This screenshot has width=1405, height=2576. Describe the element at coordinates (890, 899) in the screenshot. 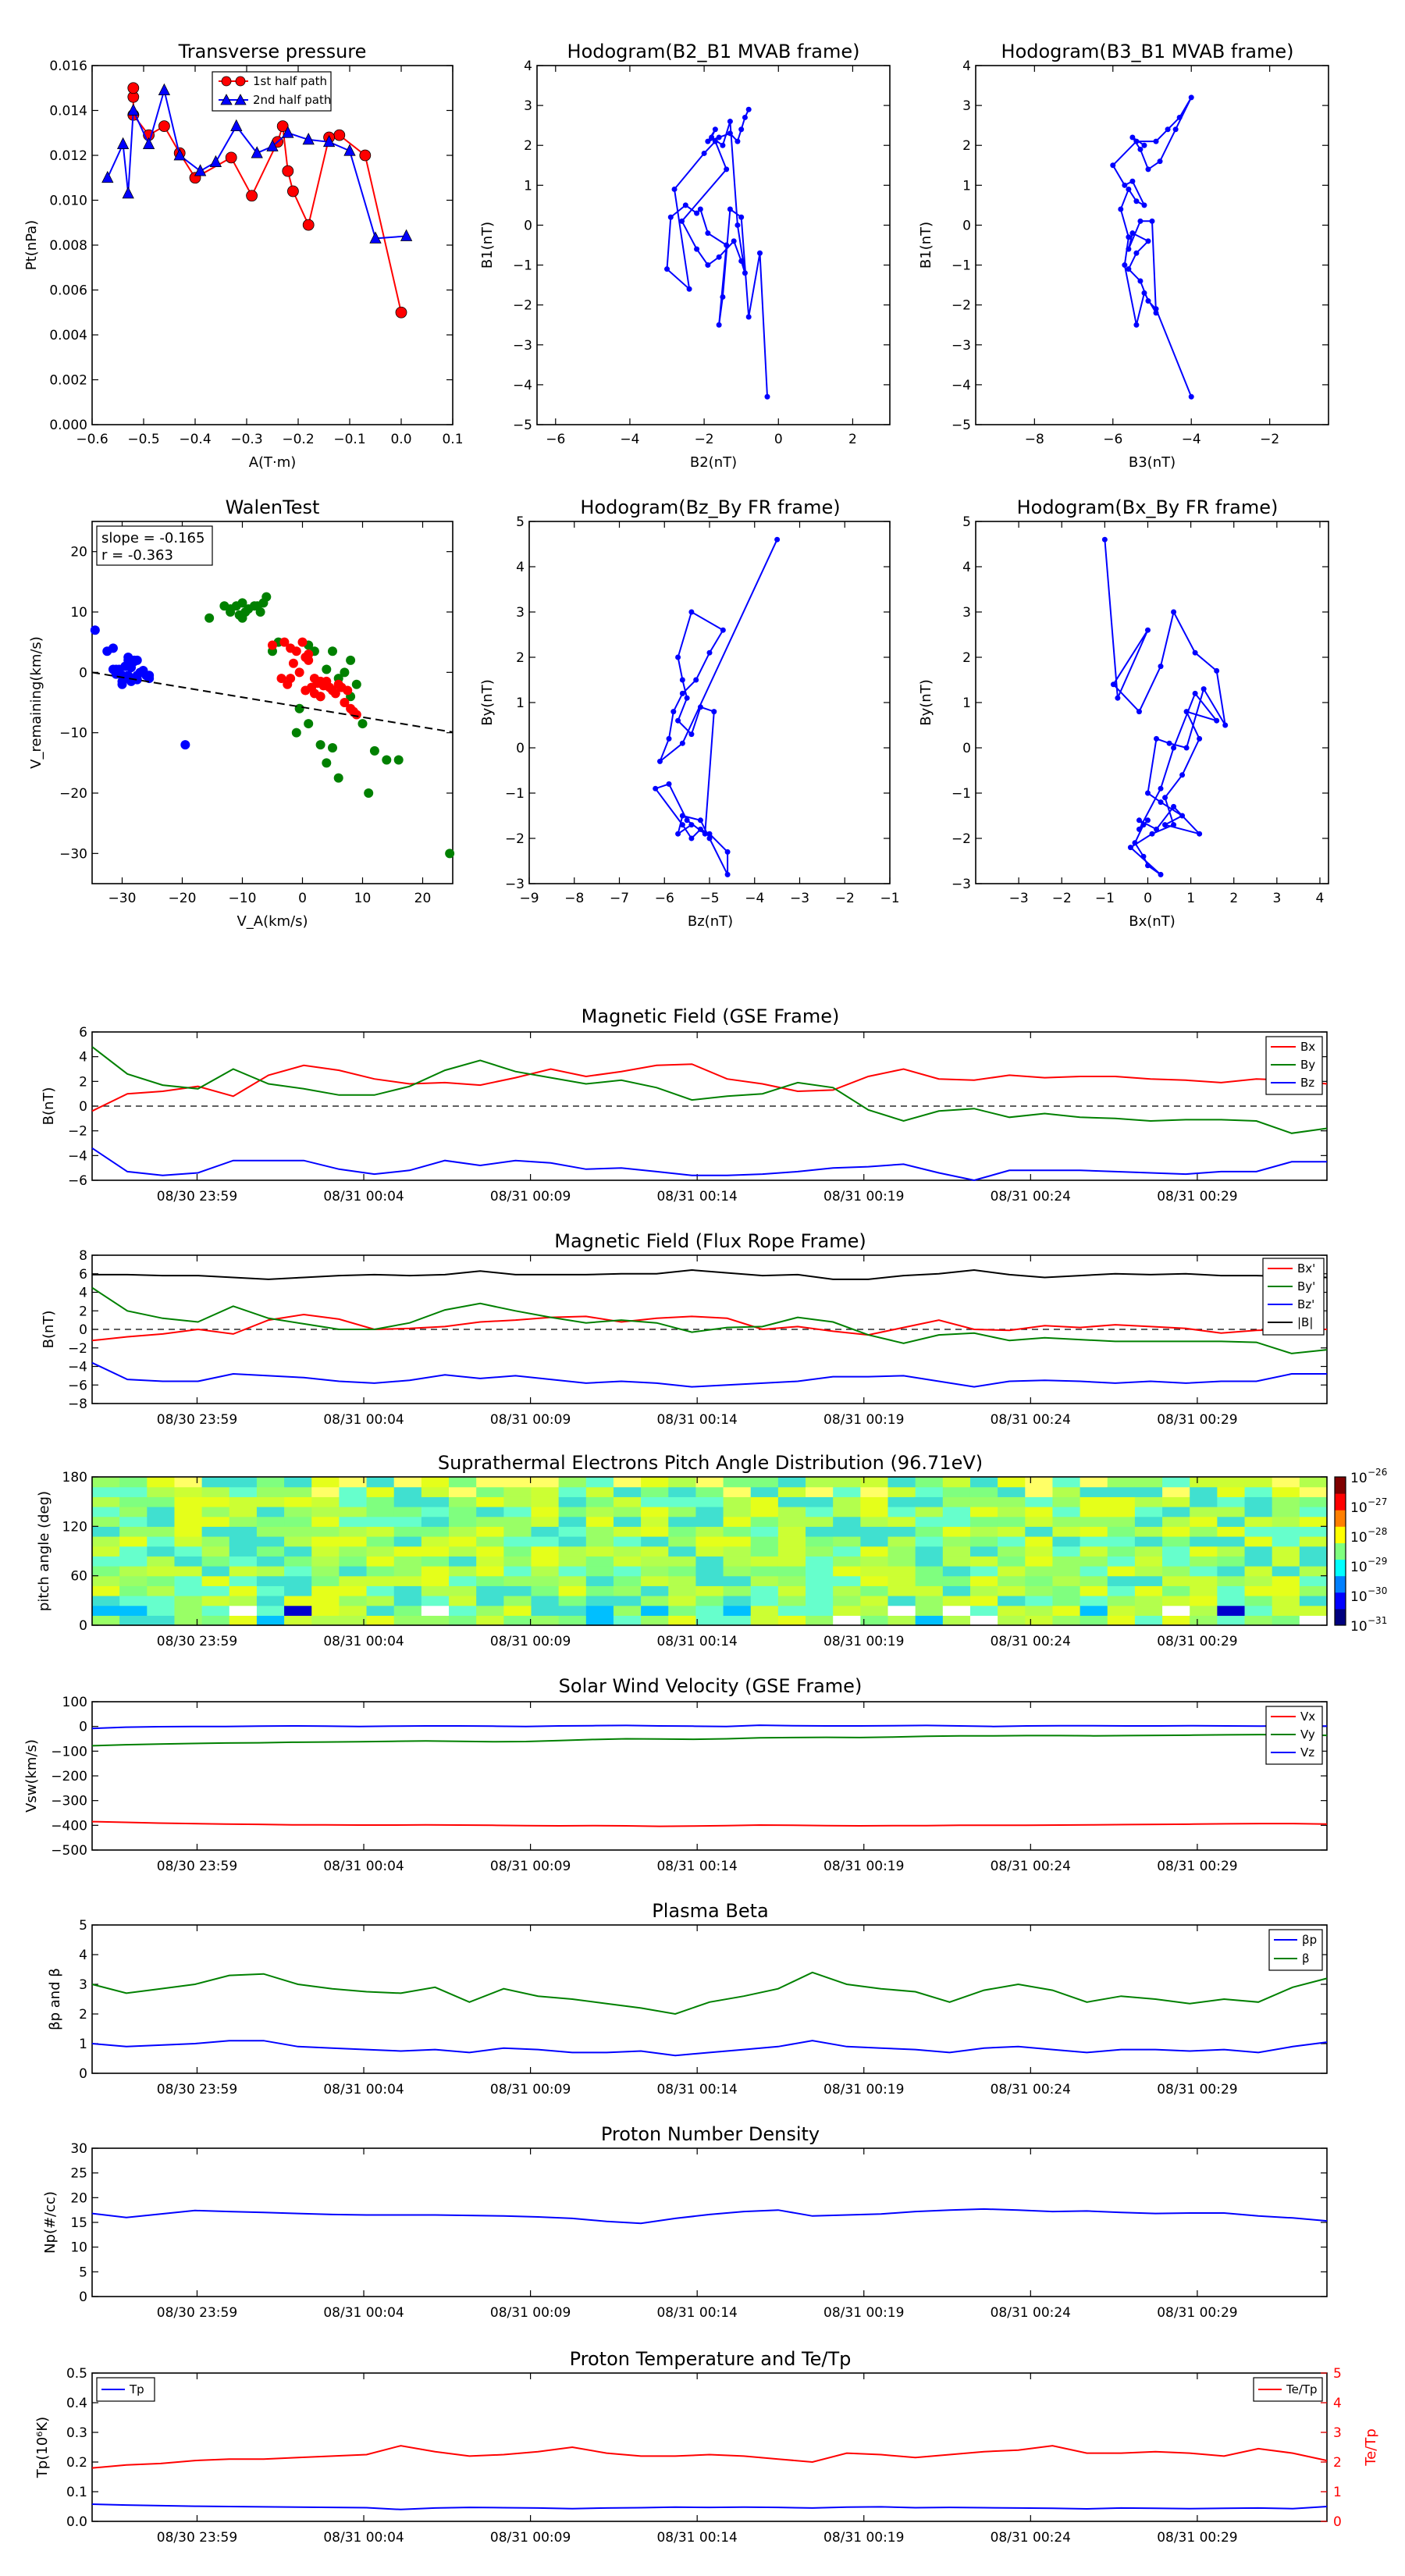

I see `h3-xtick-label: −1` at that location.